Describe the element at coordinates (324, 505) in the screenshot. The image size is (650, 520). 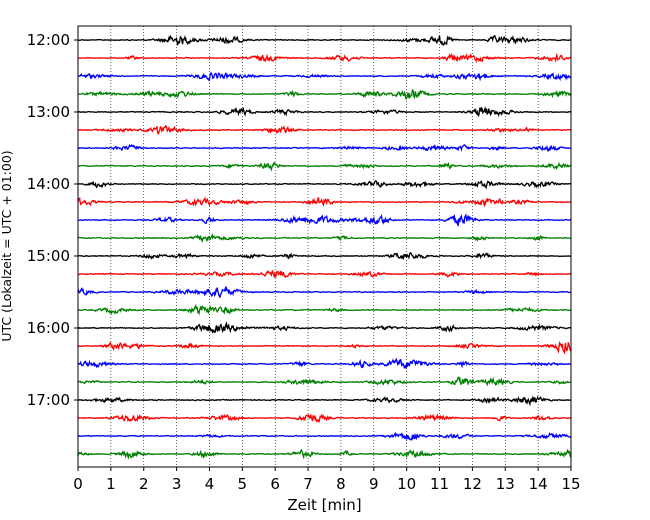
I see `x-axis-label: Zeit [min]` at that location.